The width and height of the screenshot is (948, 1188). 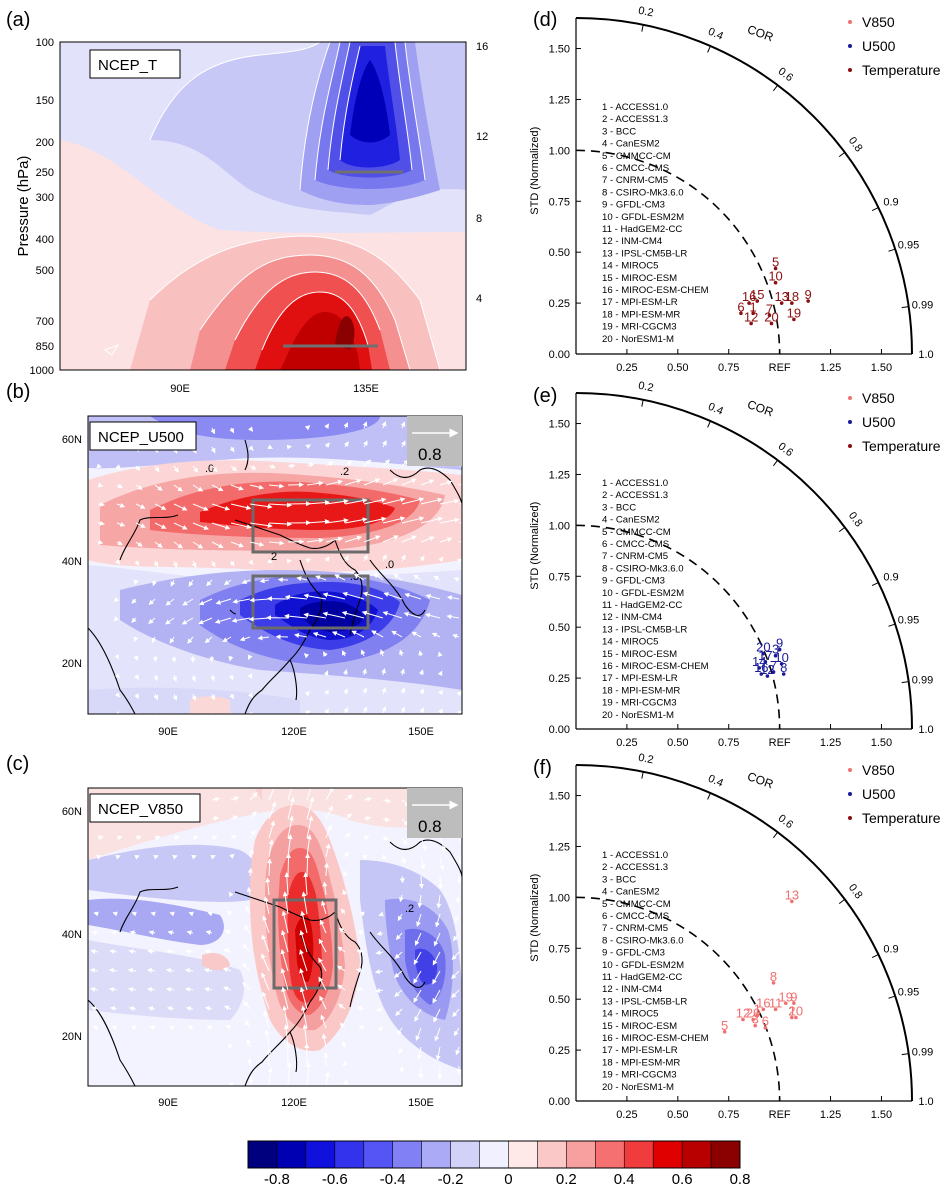 I want to click on cor-tick: 0.99, so click(x=922, y=681).